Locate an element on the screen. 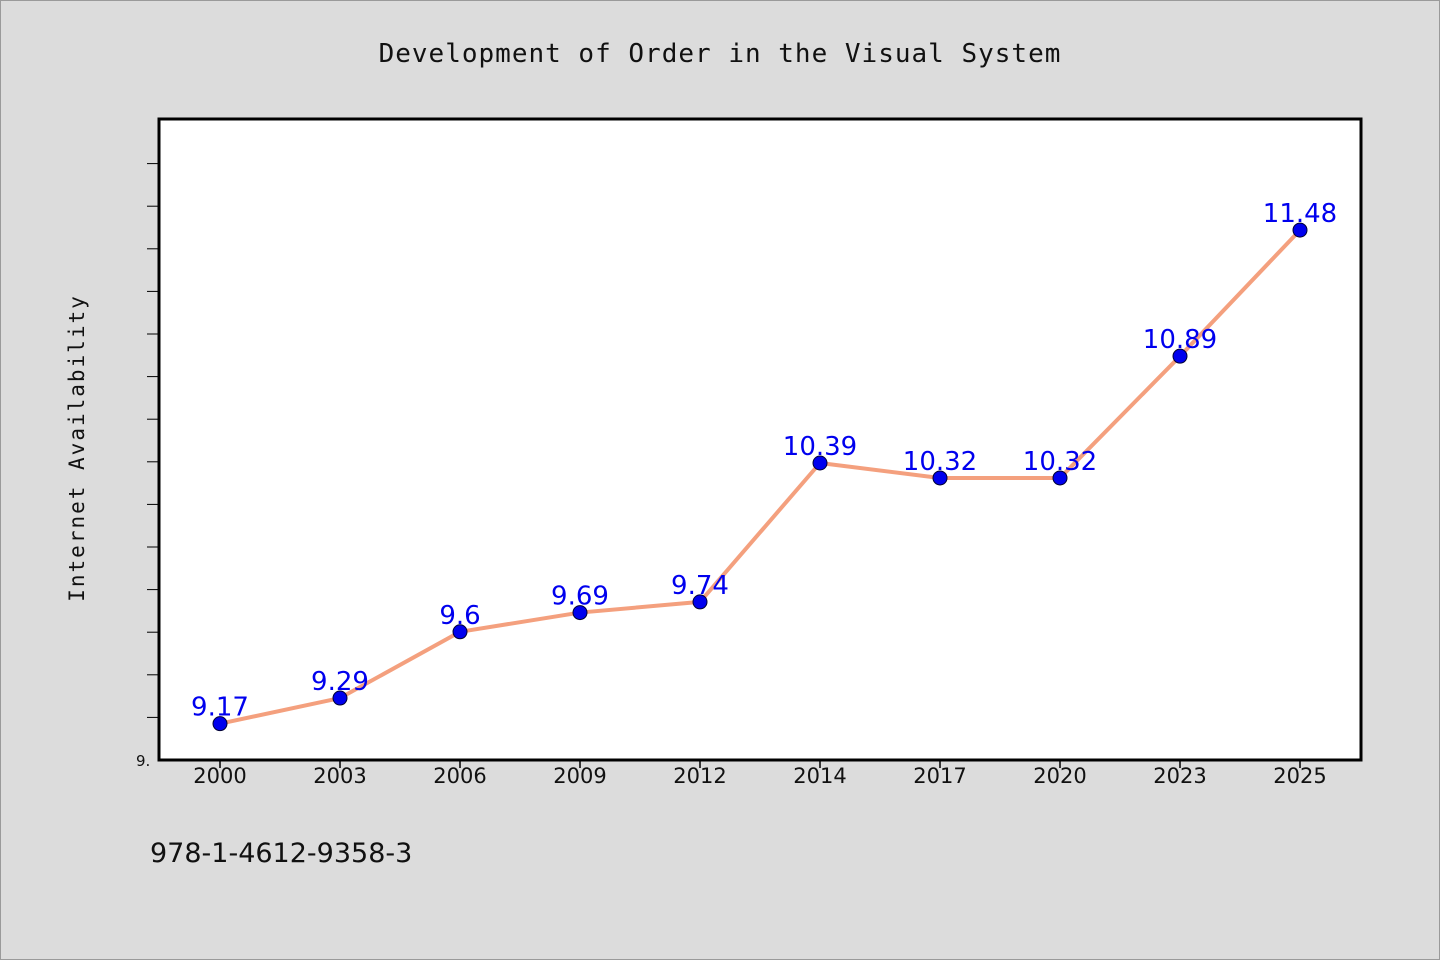 This screenshot has width=1440, height=960. data-label: 11.48 is located at coordinates (1300, 214).